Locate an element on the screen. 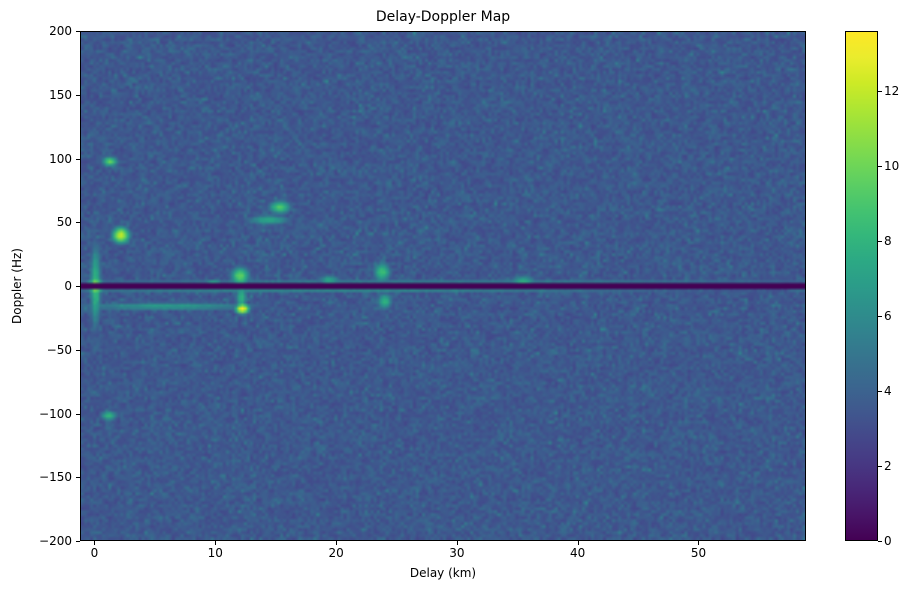 This screenshot has height=590, width=907. x-tick-label: 0 is located at coordinates (94, 553).